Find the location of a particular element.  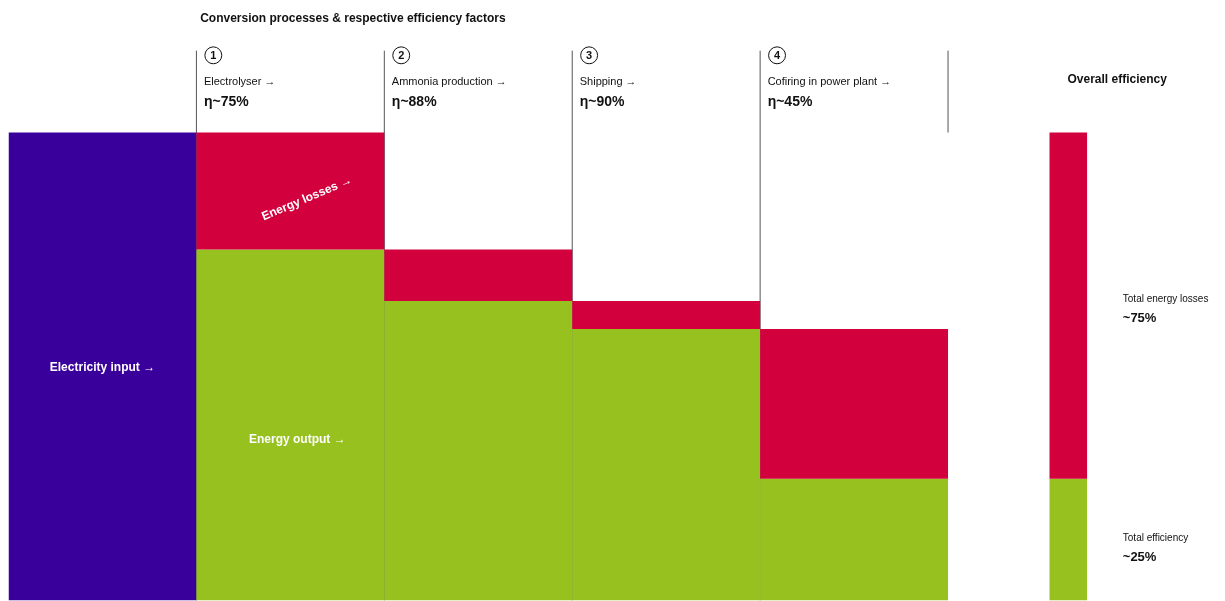

x-tick-label: Shipping → is located at coordinates (608, 81).